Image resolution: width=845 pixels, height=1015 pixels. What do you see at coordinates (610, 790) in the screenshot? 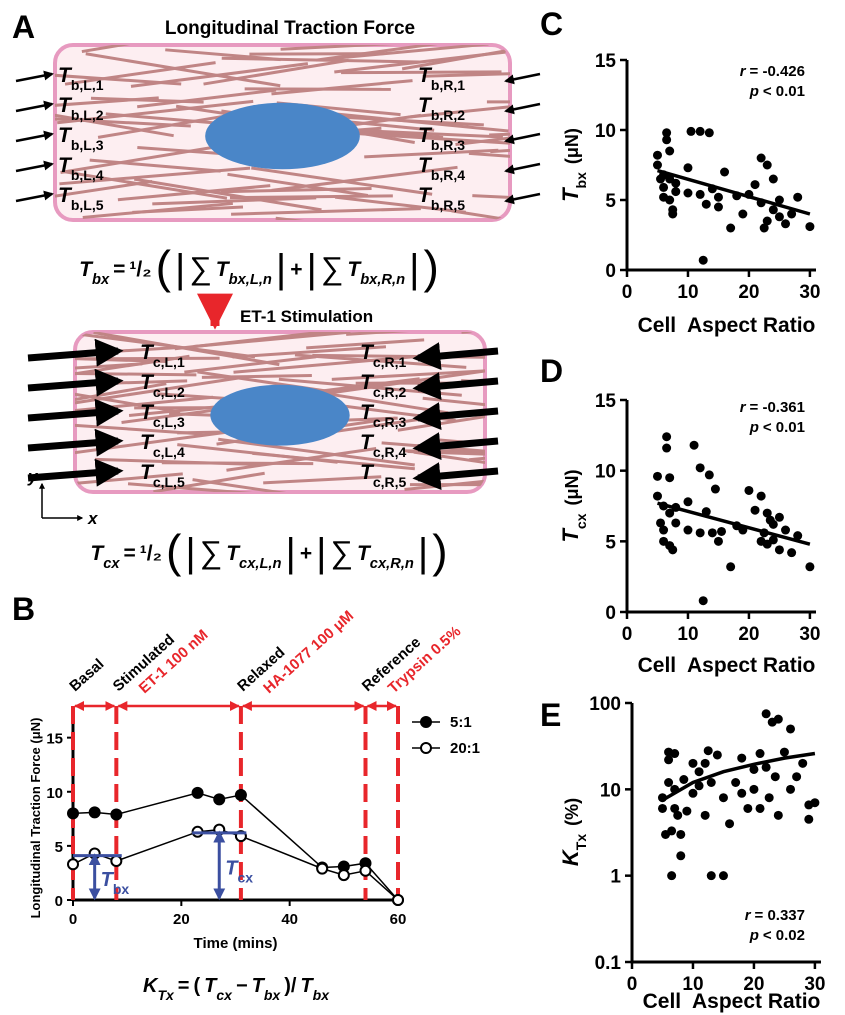
I see `y-tick-label: 10` at bounding box center [610, 790].